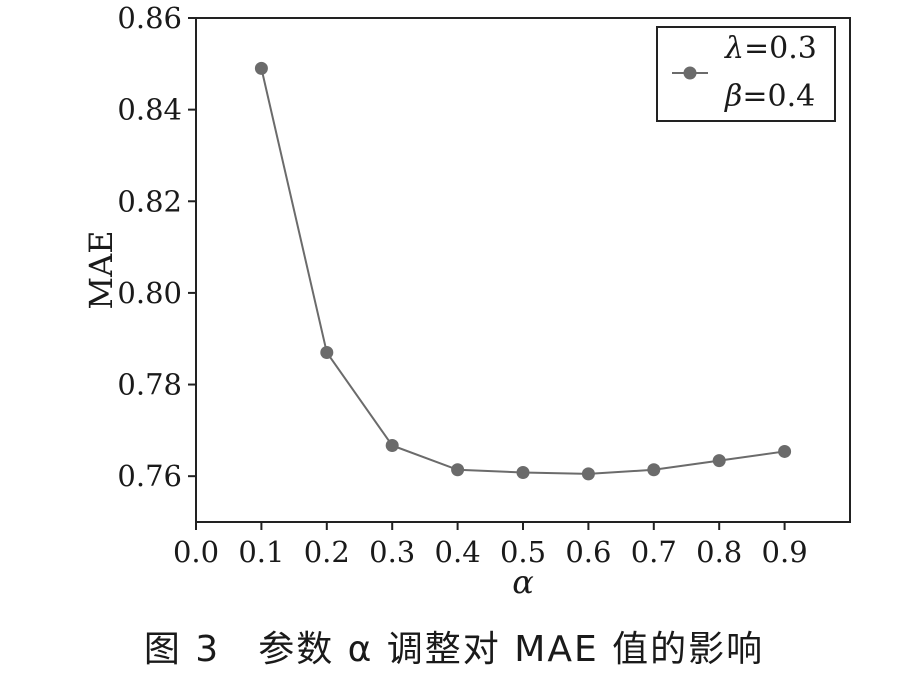  Describe the element at coordinates (392, 552) in the screenshot. I see `x-tick-label: 0.3` at that location.